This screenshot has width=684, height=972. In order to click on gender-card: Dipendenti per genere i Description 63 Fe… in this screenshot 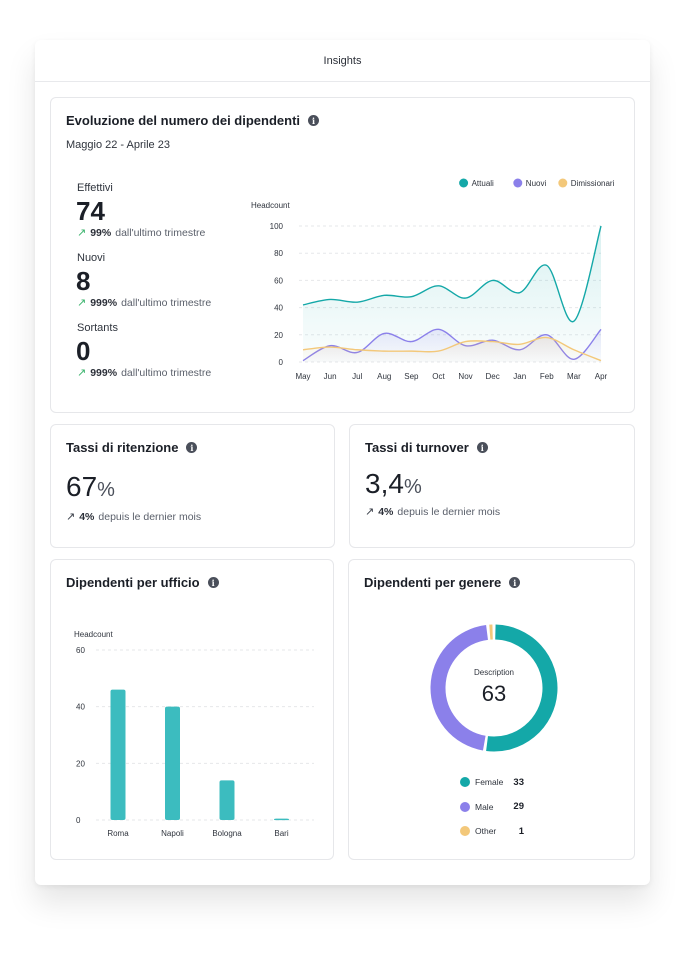, I will do `click(491, 709)`.